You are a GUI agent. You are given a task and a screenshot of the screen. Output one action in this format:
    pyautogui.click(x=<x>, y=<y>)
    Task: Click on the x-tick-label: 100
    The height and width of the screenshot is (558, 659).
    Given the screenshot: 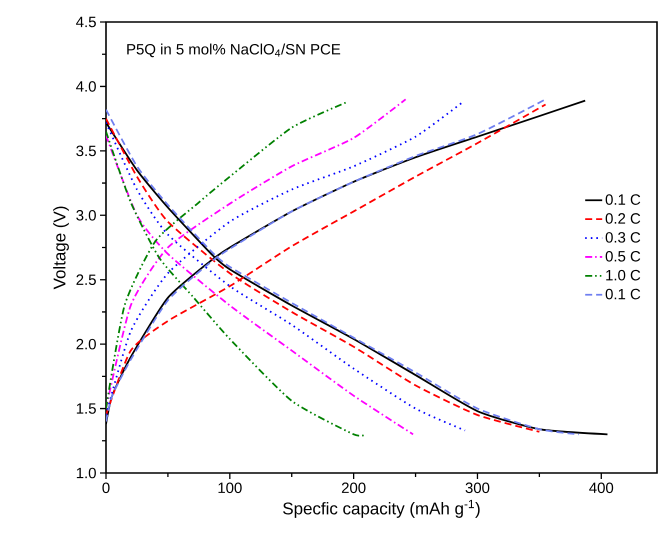 What is the action you would take?
    pyautogui.click(x=230, y=488)
    